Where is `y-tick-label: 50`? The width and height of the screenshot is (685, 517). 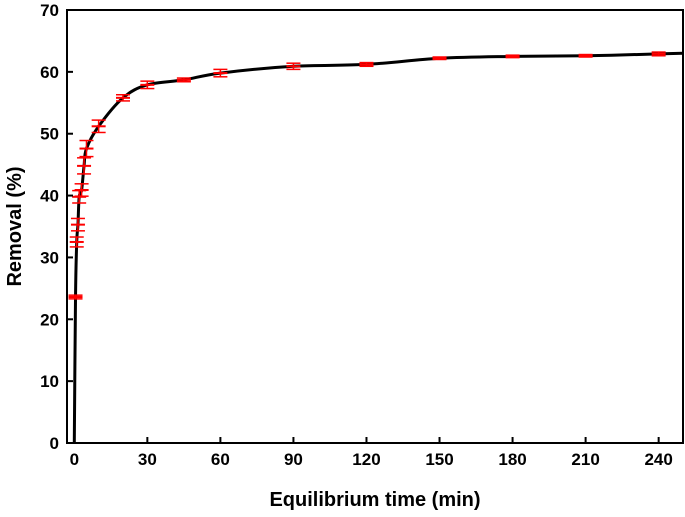
y-tick-label: 50 is located at coordinates (49, 134).